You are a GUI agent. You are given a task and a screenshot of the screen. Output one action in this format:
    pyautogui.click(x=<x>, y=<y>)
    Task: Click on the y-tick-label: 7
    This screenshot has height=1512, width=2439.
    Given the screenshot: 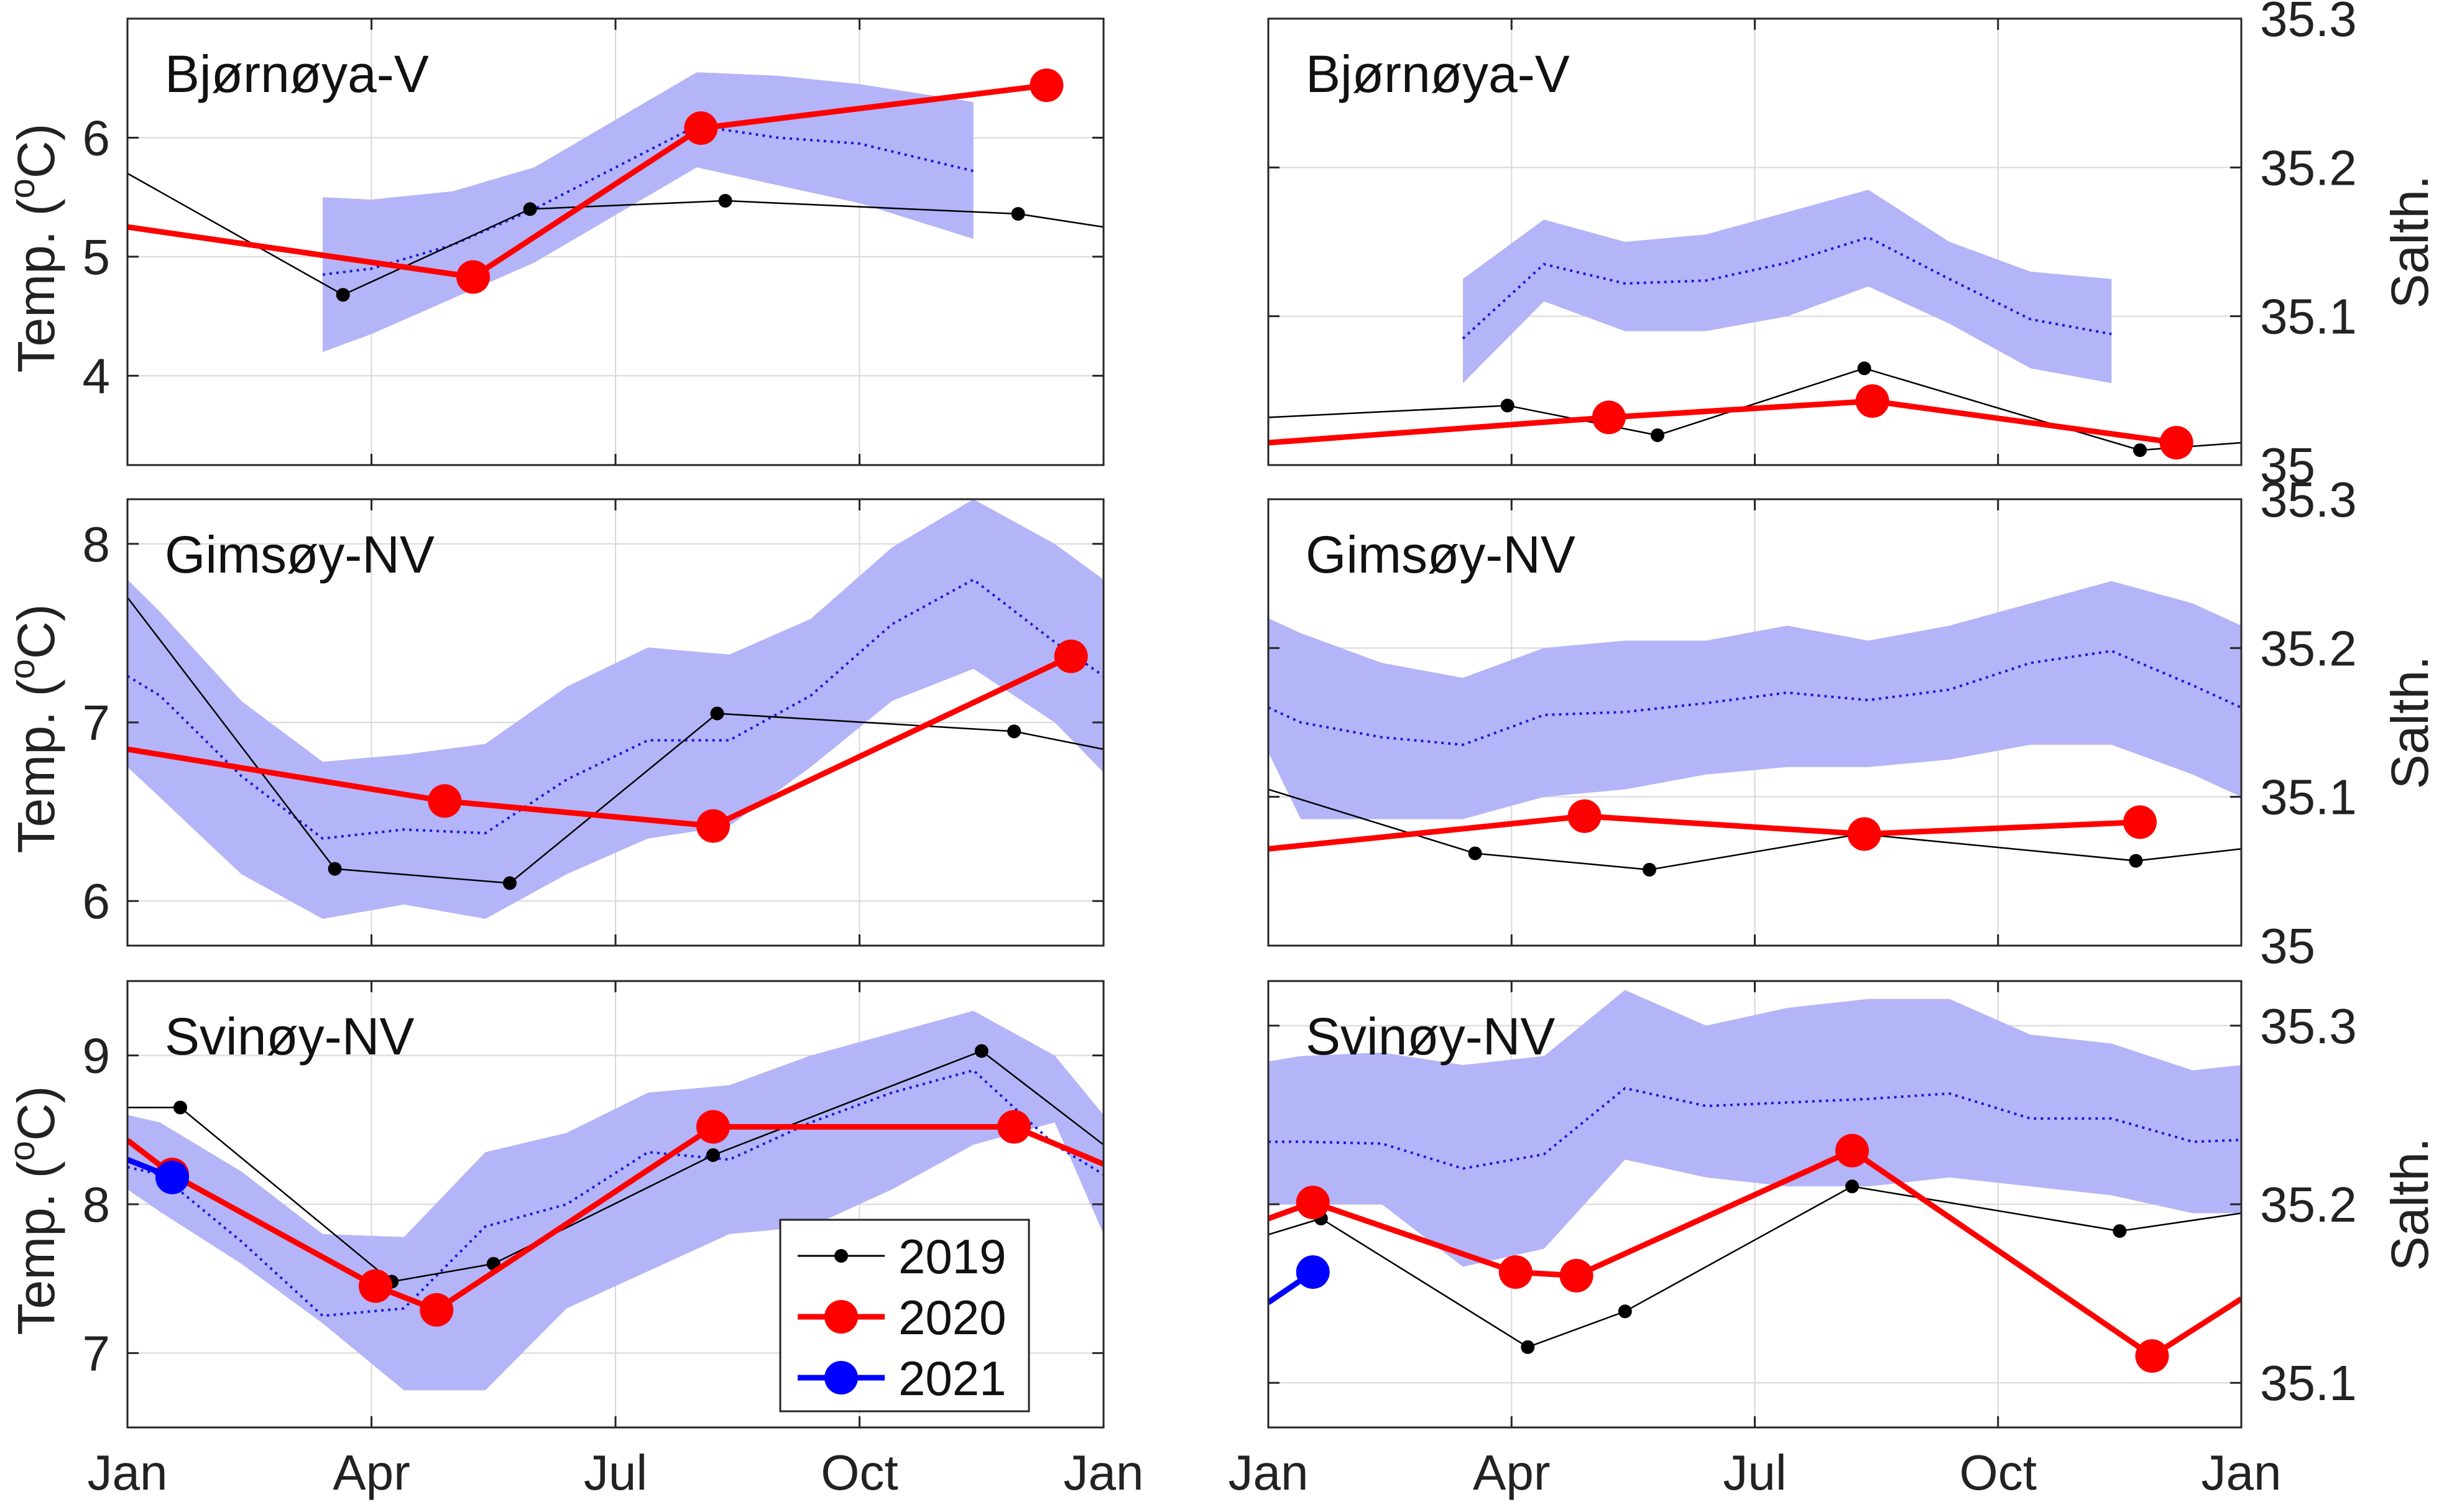 What is the action you would take?
    pyautogui.click(x=97, y=722)
    